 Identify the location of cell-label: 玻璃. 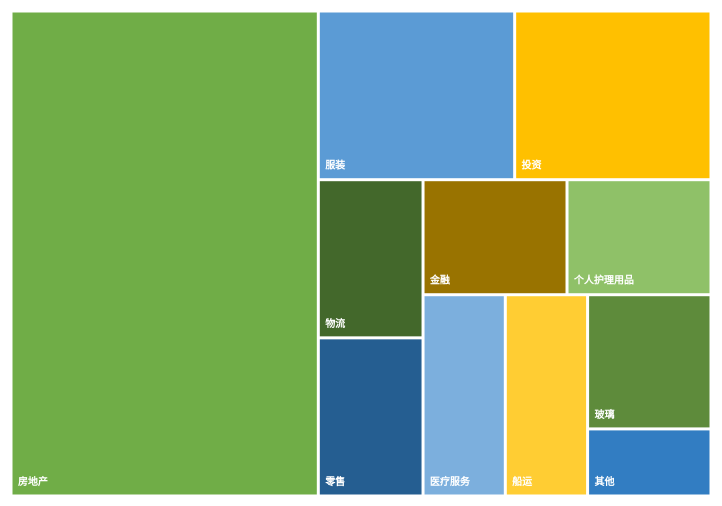
(605, 414).